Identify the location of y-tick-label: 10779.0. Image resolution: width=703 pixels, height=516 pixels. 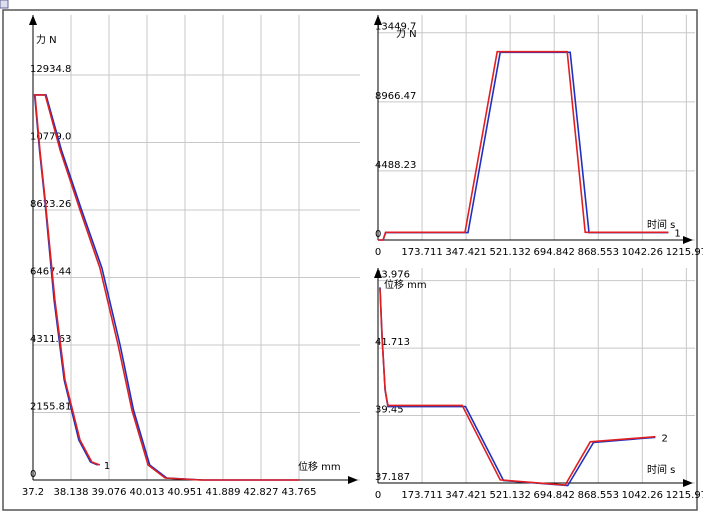
(50, 136).